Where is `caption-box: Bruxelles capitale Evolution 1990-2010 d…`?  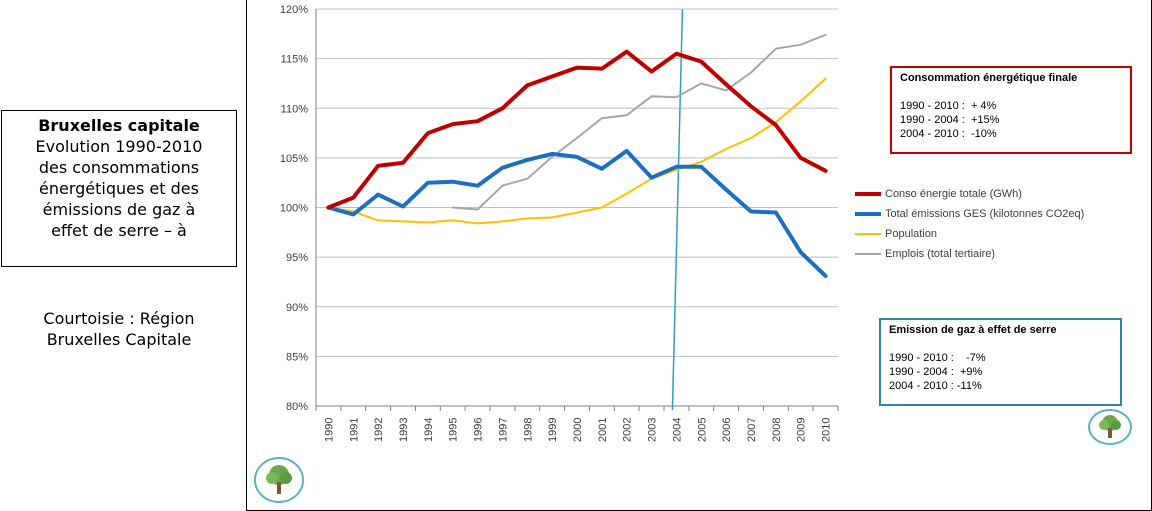 caption-box: Bruxelles capitale Evolution 1990-2010 d… is located at coordinates (119, 188).